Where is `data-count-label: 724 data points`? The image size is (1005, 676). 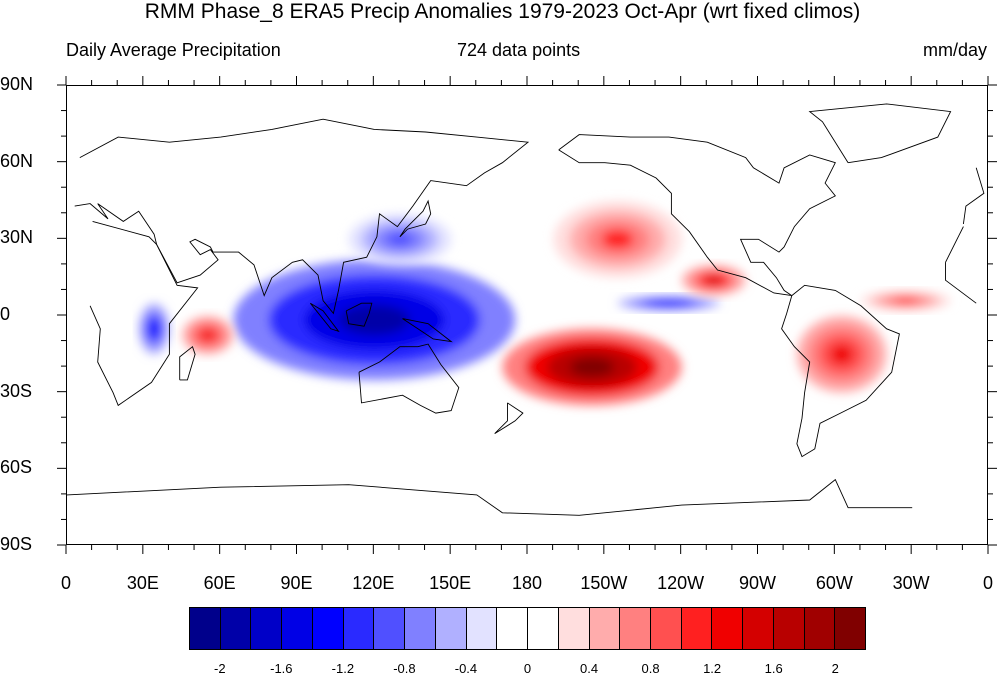
data-count-label: 724 data points is located at coordinates (519, 50).